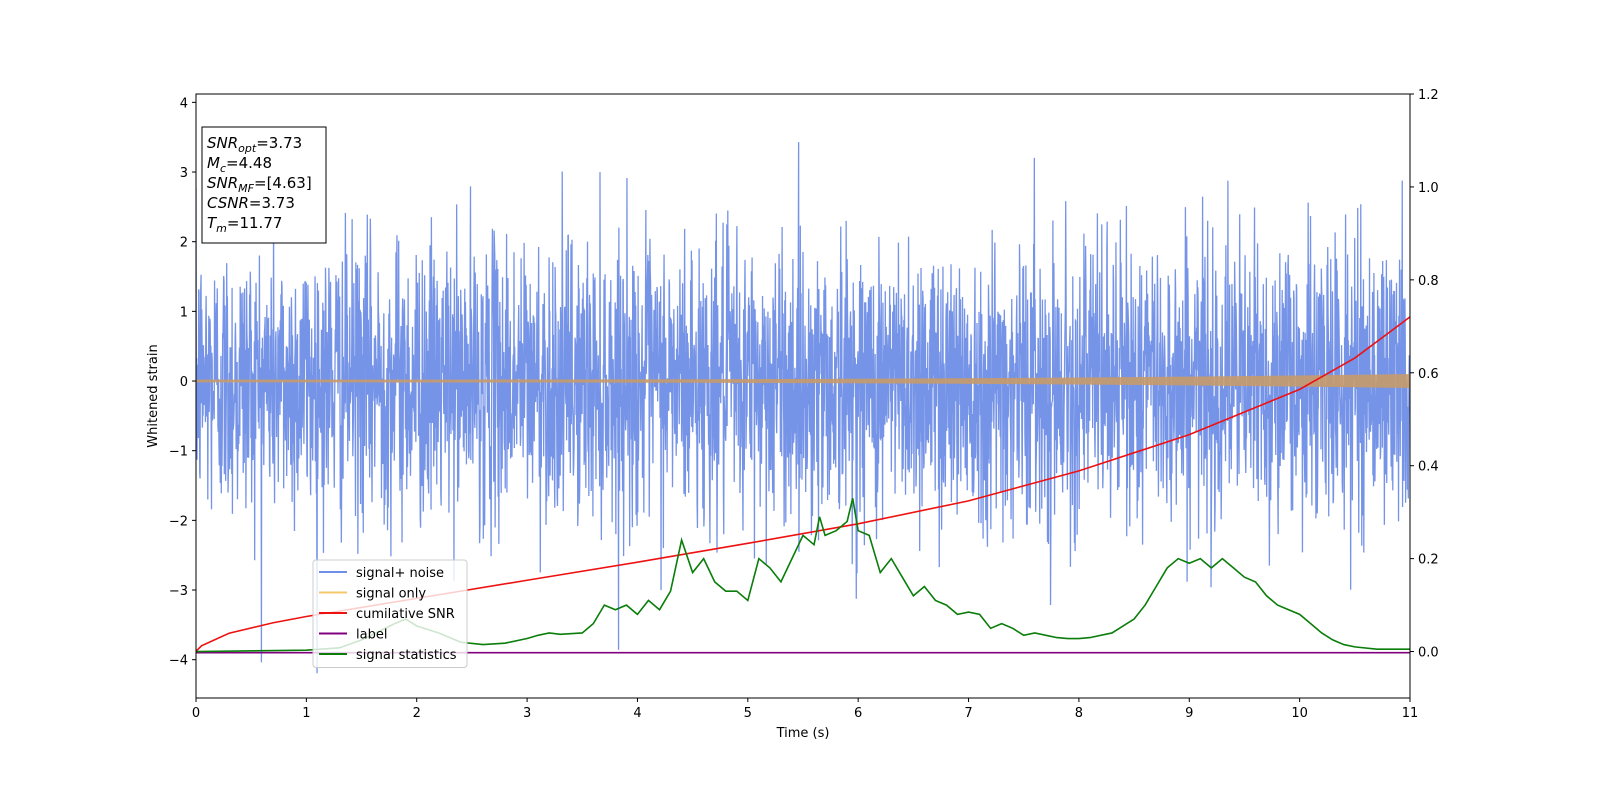 This screenshot has height=800, width=1600. Describe the element at coordinates (1299, 713) in the screenshot. I see `x-tick-label: 10` at that location.